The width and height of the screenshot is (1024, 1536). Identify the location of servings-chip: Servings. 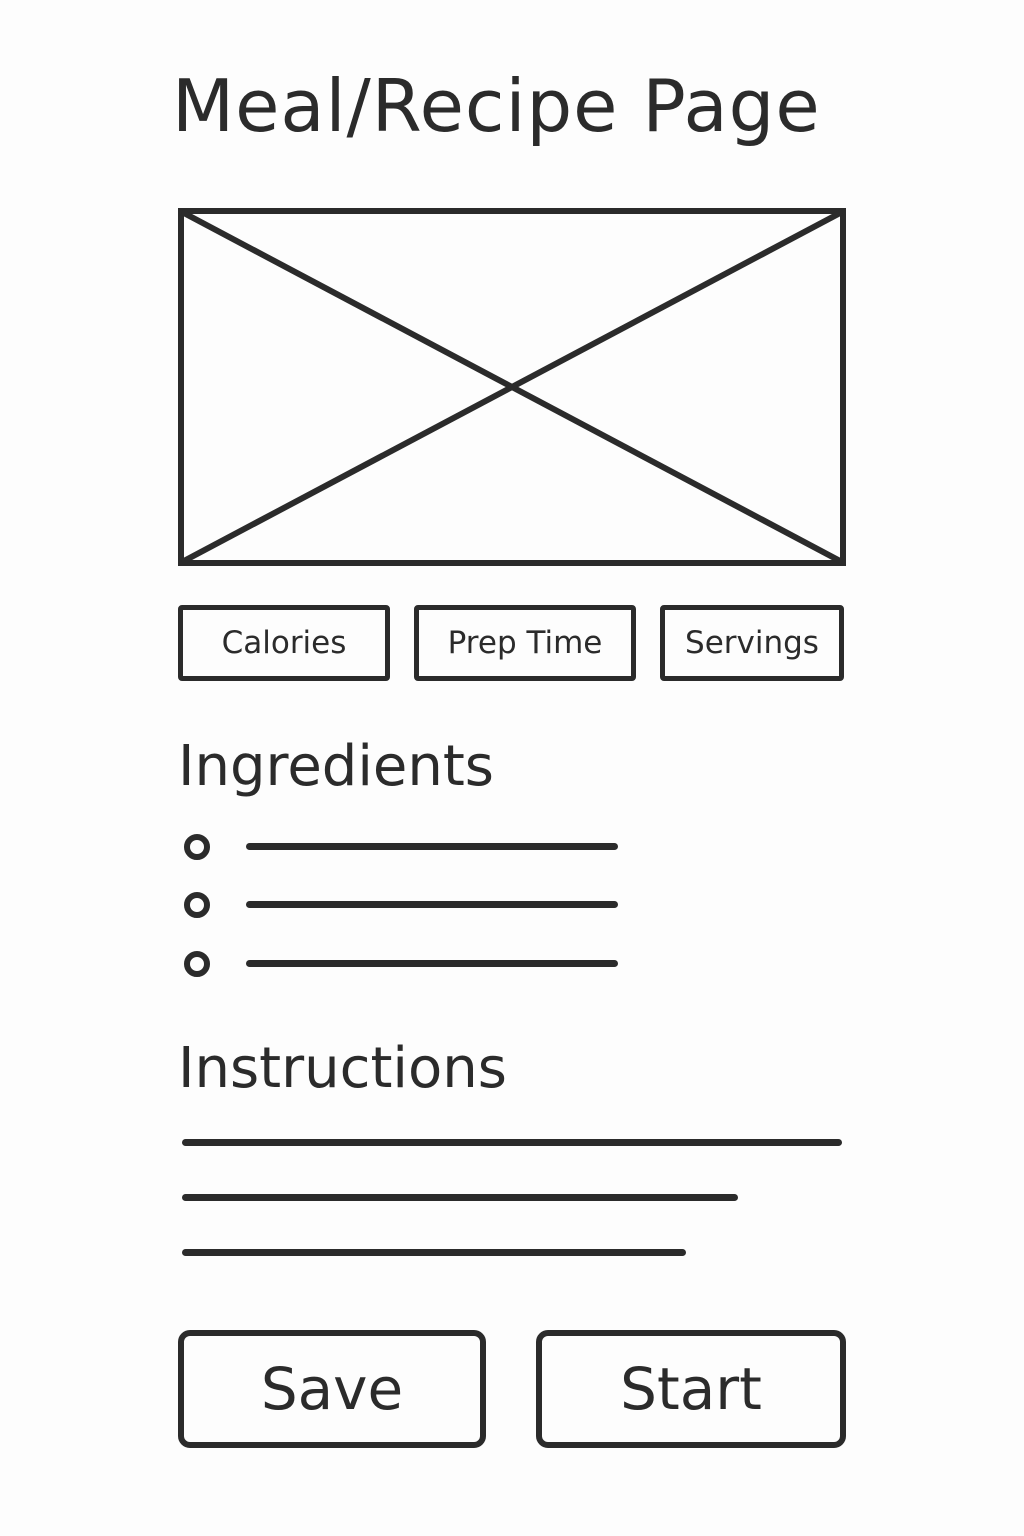
(752, 643).